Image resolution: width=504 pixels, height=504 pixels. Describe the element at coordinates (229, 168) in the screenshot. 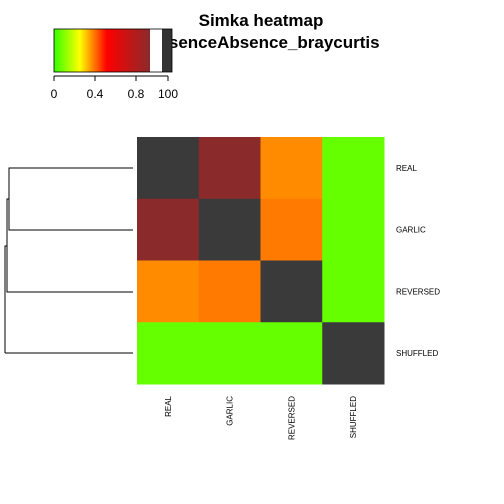

I see `heatmap-cell-real-garlic` at that location.